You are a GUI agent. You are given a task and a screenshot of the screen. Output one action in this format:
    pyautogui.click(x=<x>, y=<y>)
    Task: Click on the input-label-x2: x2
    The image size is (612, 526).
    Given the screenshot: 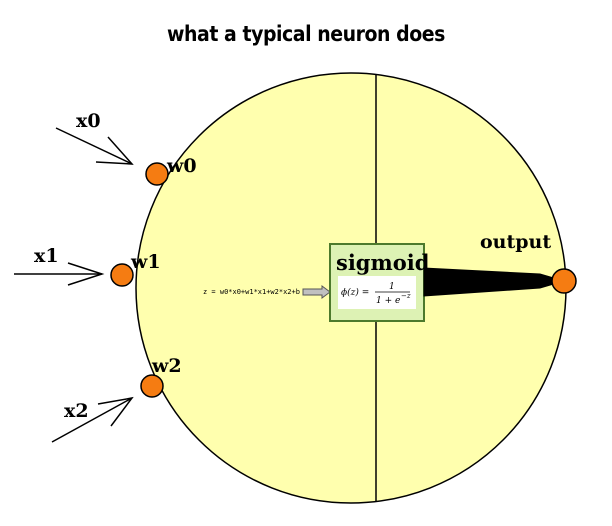 What is the action you would take?
    pyautogui.click(x=76, y=411)
    